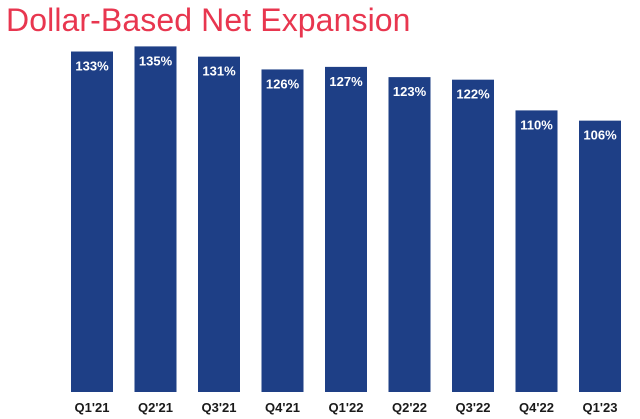 The image size is (640, 419). Describe the element at coordinates (208, 20) in the screenshot. I see `chart-title: Dollar-Based Net Expansion` at that location.